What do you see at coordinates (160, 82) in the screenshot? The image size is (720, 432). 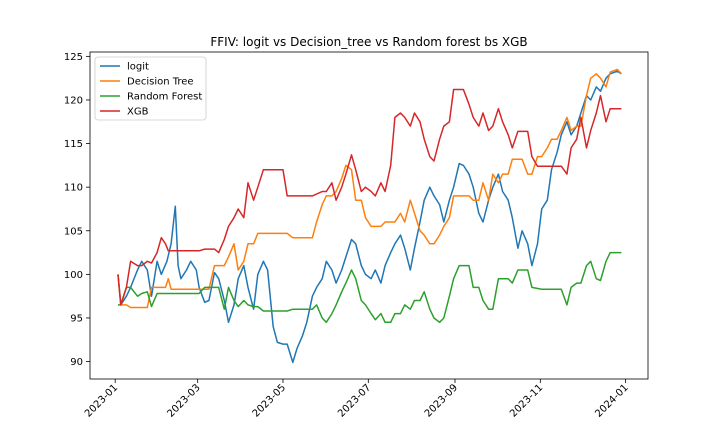 I see `legend-label: Decision Tree` at bounding box center [160, 82].